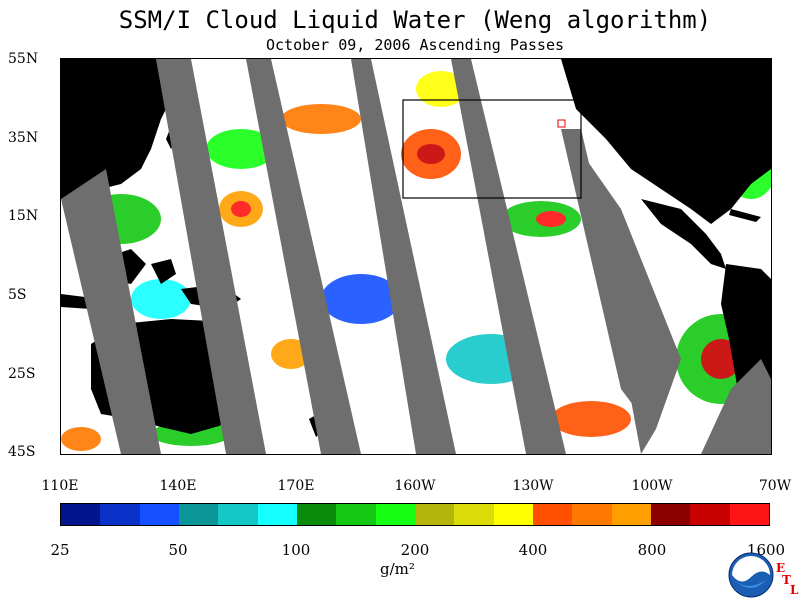 The image size is (800, 600). I want to click on noaa-logo, so click(751, 575).